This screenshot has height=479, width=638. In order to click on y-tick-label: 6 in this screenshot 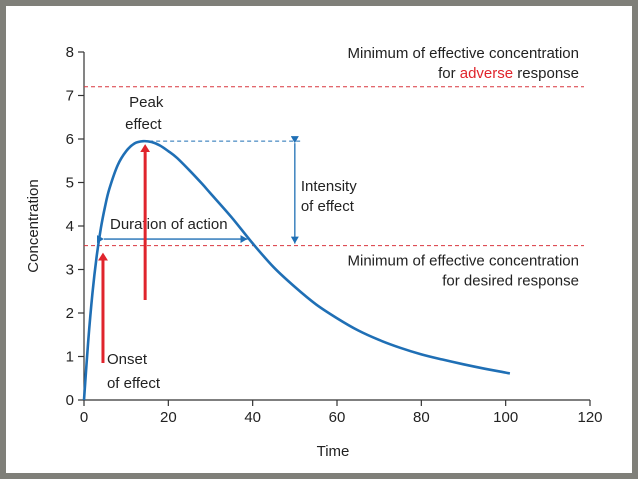, I will do `click(70, 139)`.